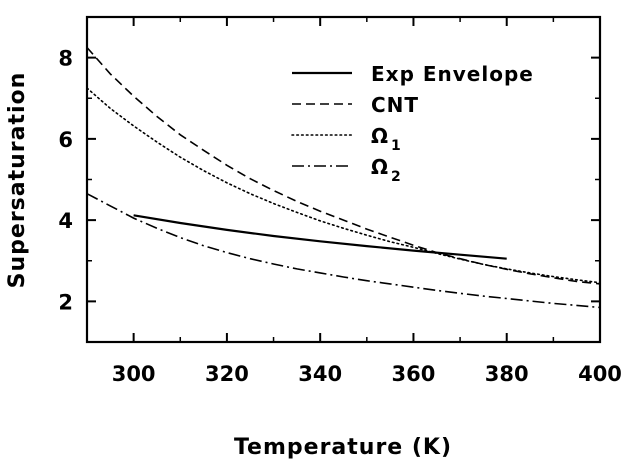  I want to click on legend-subscript-4: 2, so click(396, 177).